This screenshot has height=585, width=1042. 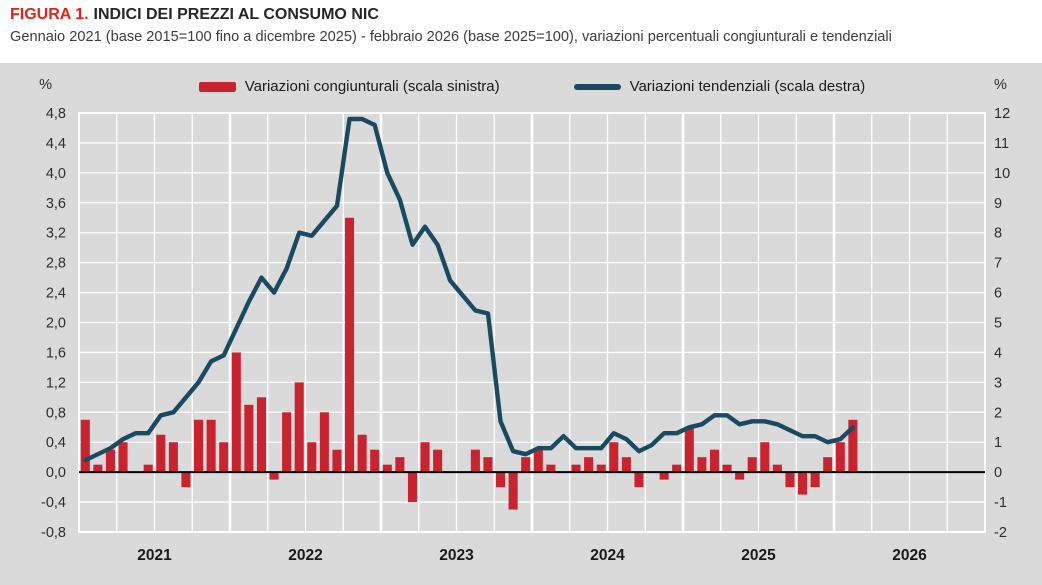 What do you see at coordinates (56, 443) in the screenshot?
I see `left-axis-tick: 0,4` at bounding box center [56, 443].